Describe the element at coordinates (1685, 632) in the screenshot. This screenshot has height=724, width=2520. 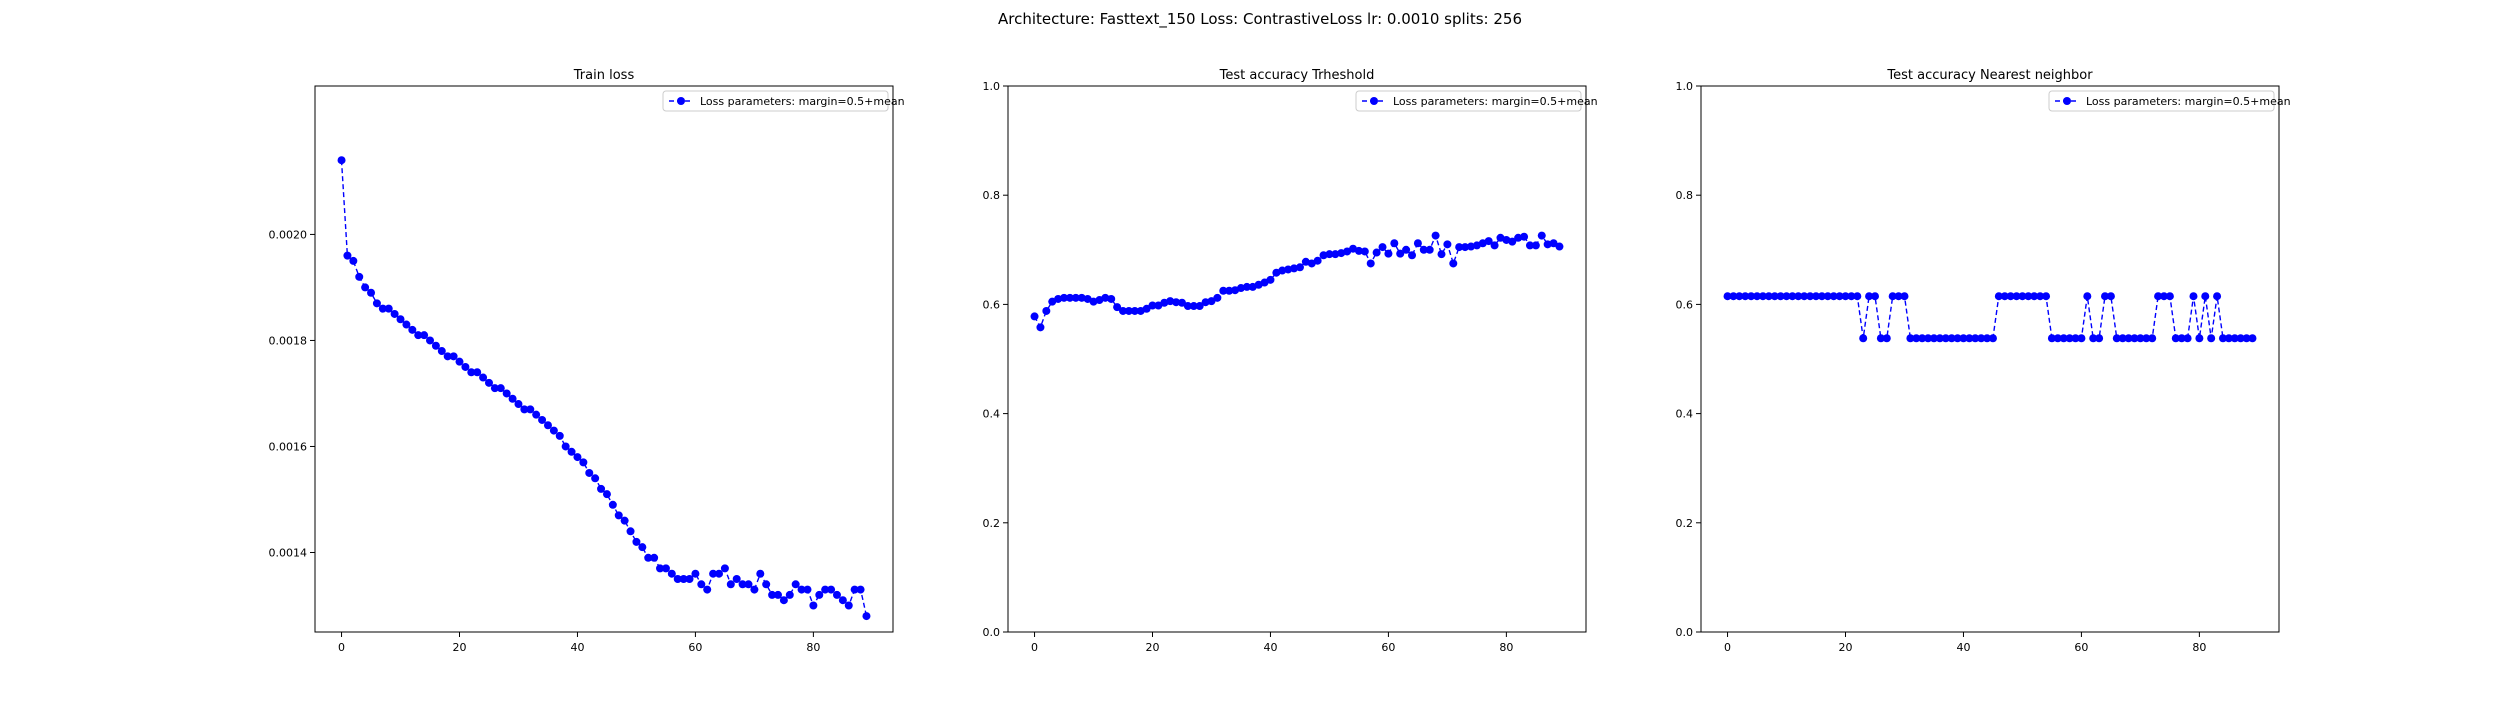
I see `y-tick-label: 0.0` at that location.